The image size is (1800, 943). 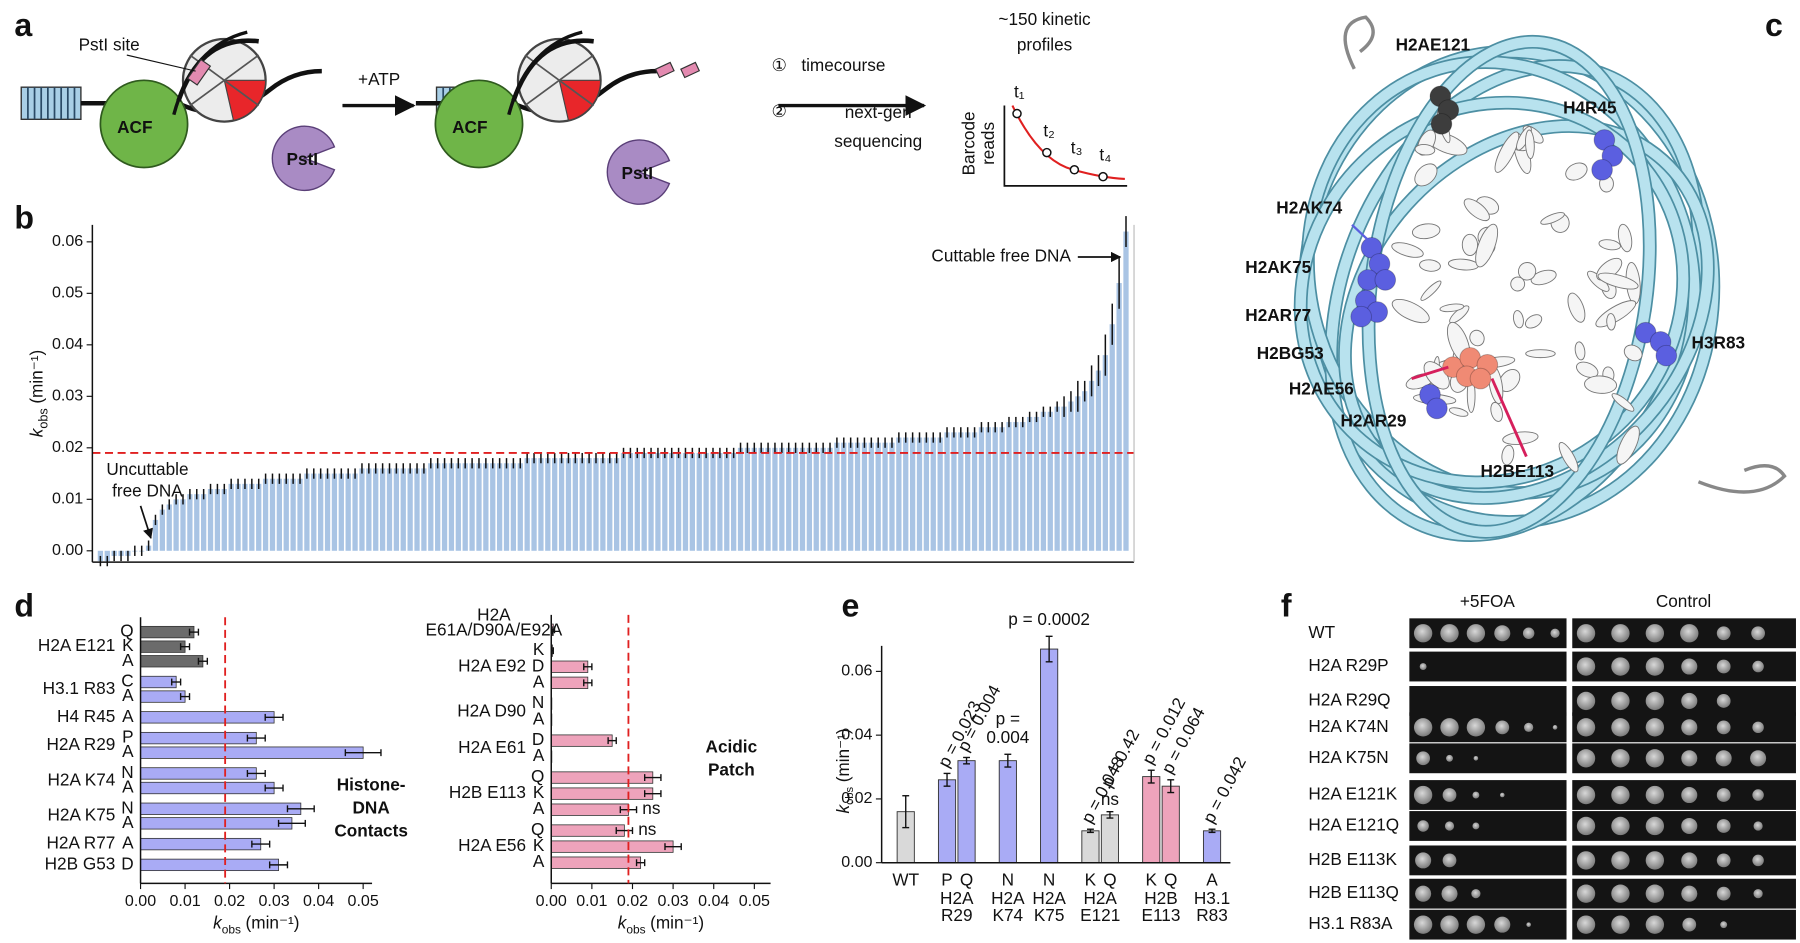 I want to click on acf-label: ACF, so click(x=469, y=127).